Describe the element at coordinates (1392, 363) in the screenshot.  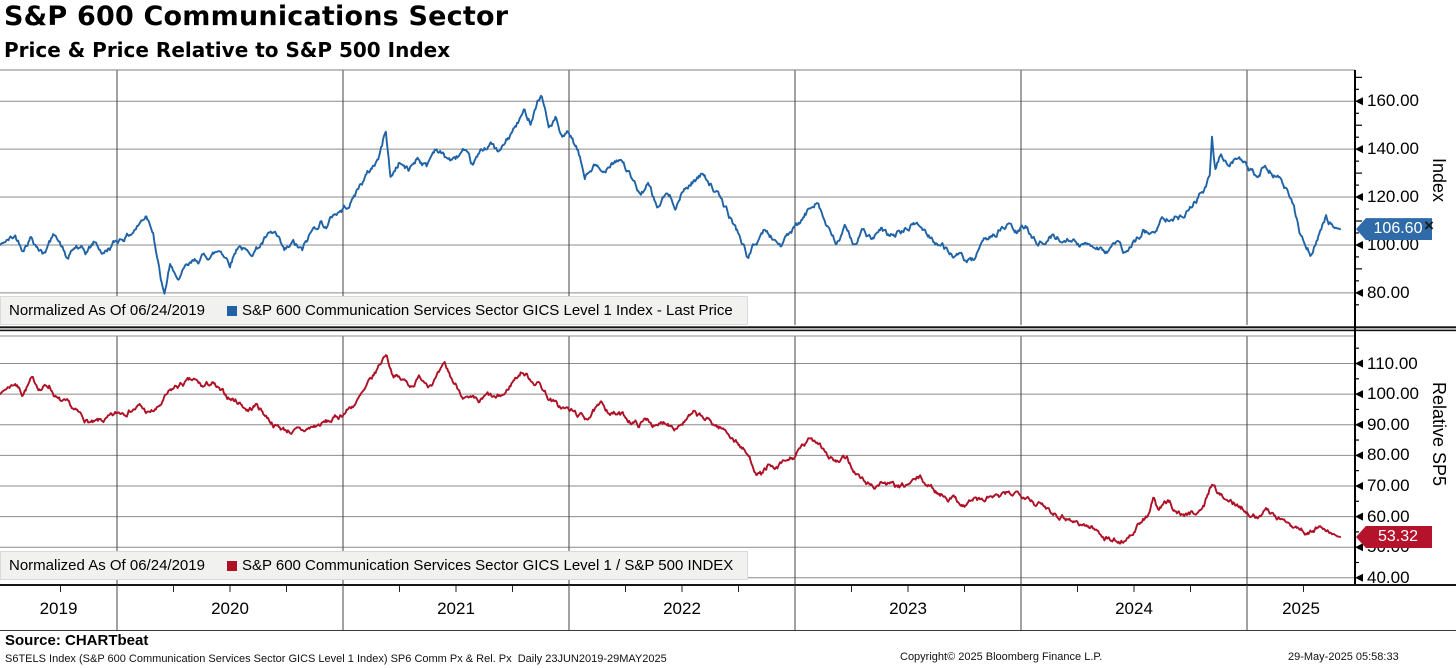
I see `y-tick-label: 110.00` at that location.